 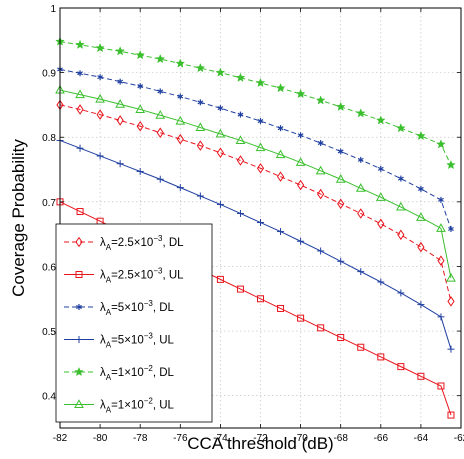 I want to click on legend-label-mid: =5×10, so click(x=127, y=341).